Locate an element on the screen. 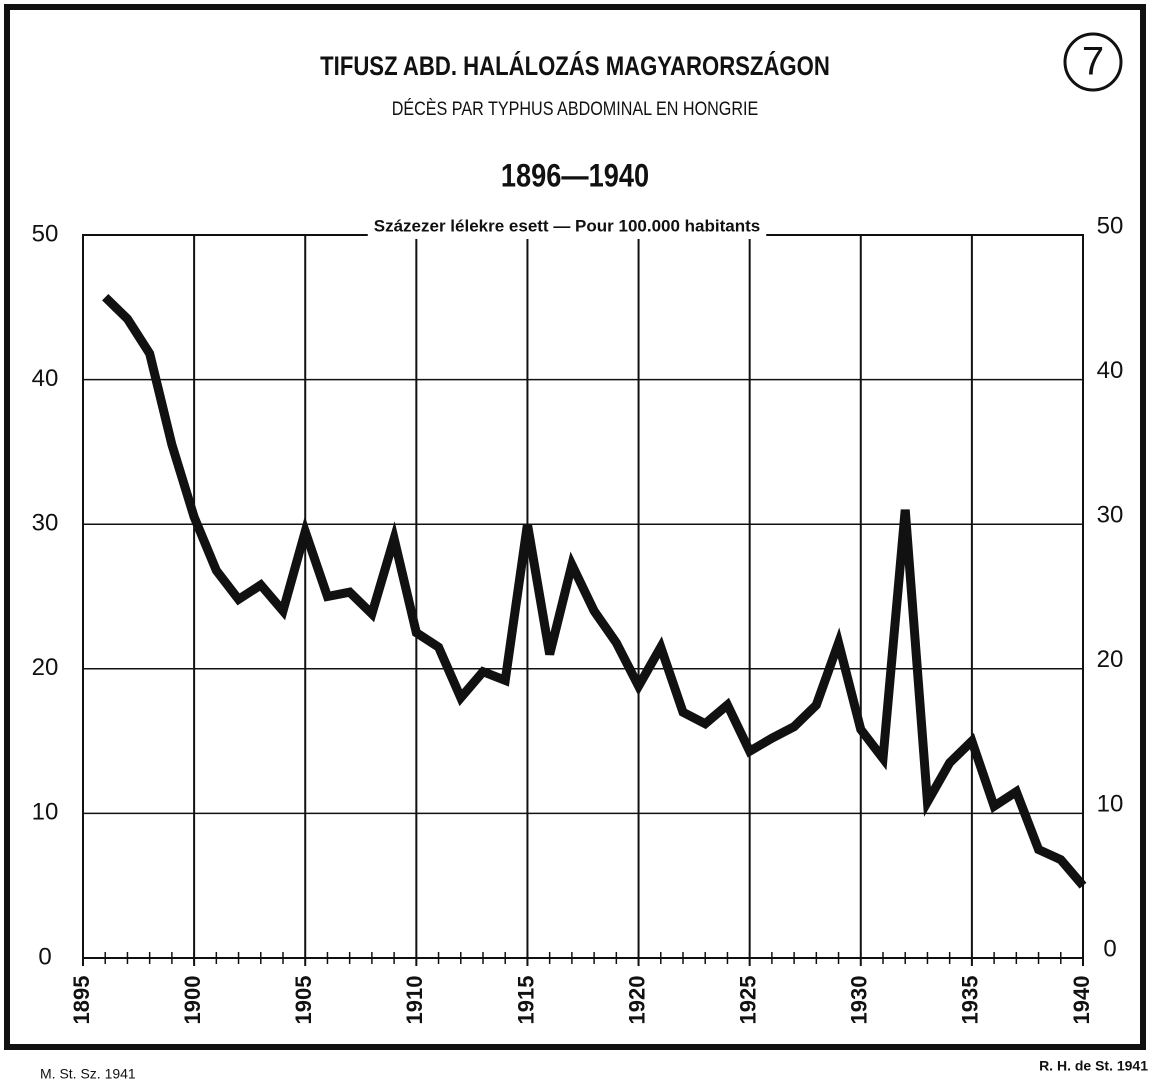 The height and width of the screenshot is (1087, 1150). y2-tick-label: 50 is located at coordinates (1110, 225).